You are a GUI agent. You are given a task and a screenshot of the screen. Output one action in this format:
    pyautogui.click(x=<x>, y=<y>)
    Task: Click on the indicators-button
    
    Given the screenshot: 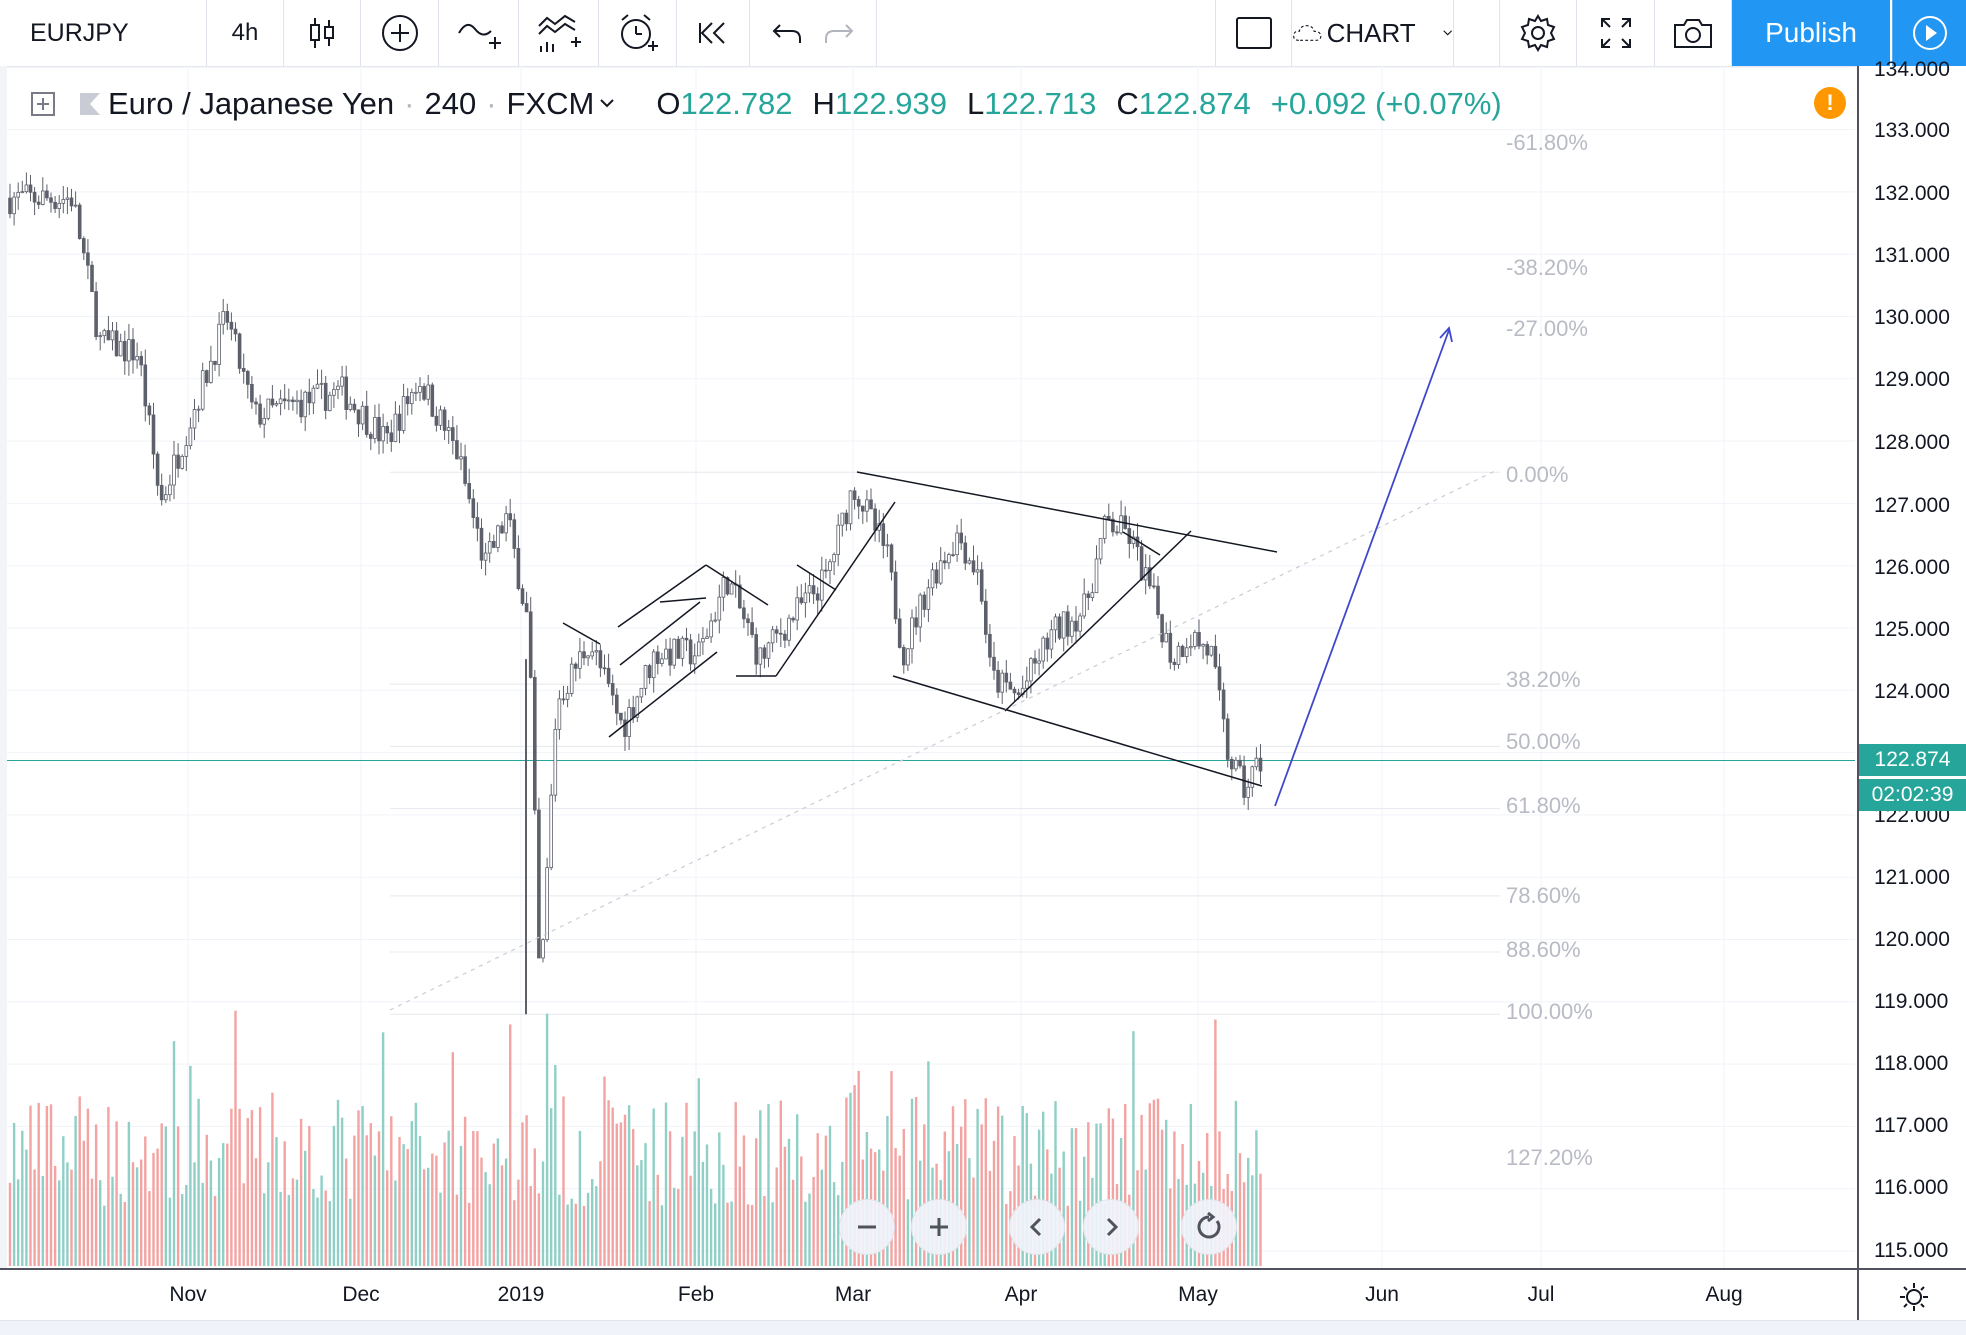 What is the action you would take?
    pyautogui.click(x=479, y=33)
    